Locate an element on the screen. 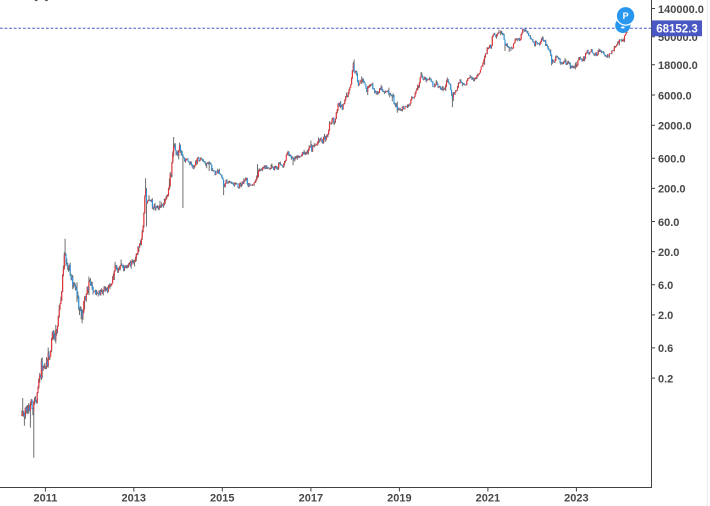 Image resolution: width=710 pixels, height=506 pixels. svg-text: 2019 is located at coordinates (399, 498).